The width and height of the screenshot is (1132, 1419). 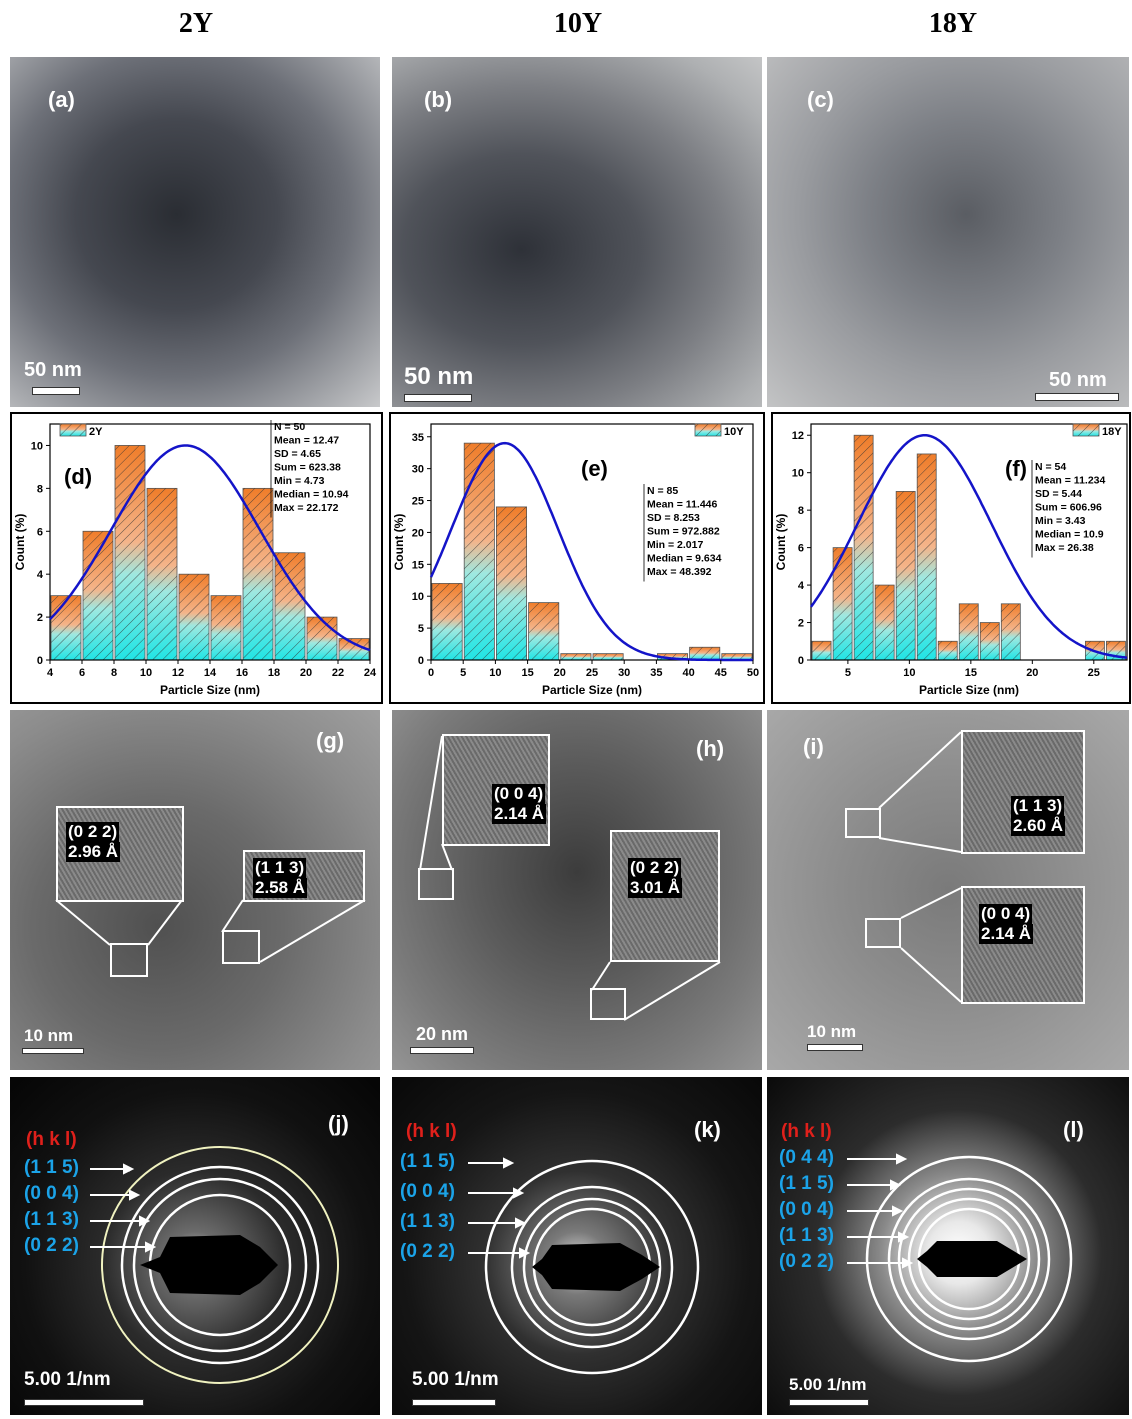 What do you see at coordinates (442, 1034) in the screenshot?
I see `scale-bar-label-h: 20 nm` at bounding box center [442, 1034].